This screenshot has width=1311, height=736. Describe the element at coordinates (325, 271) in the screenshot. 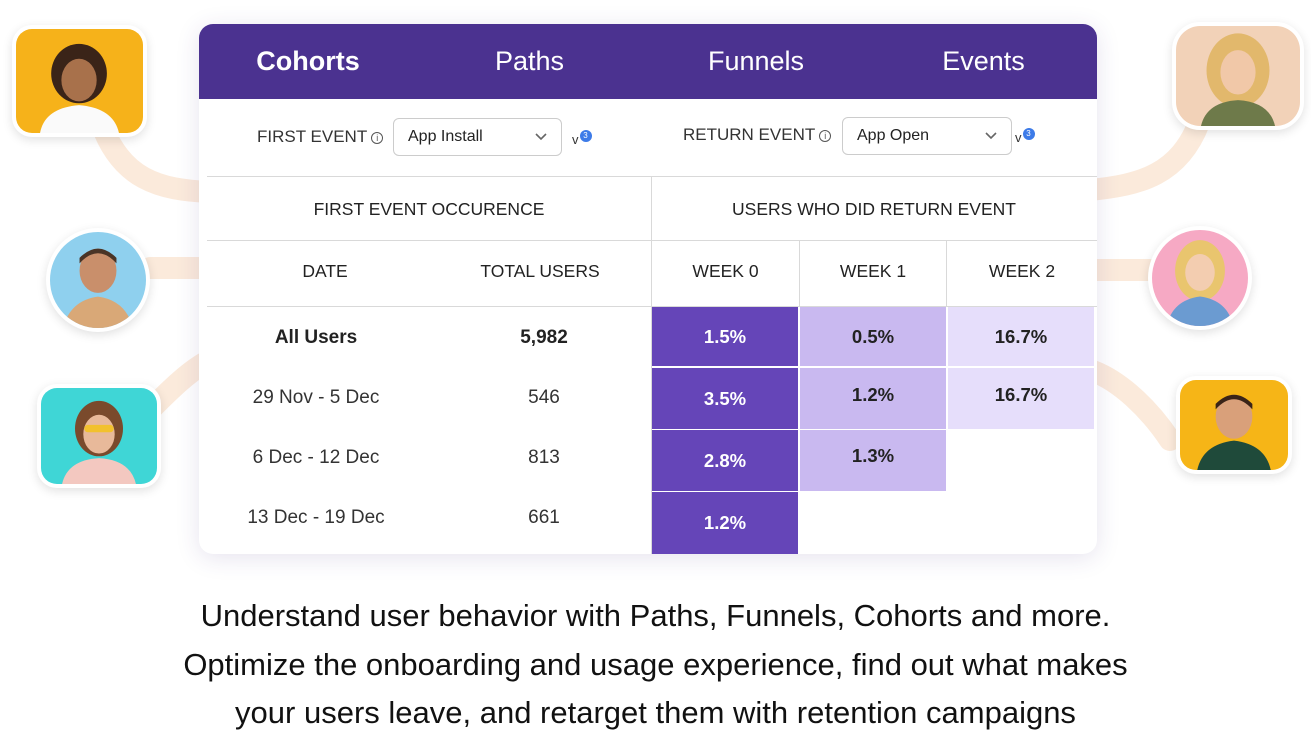

I see `column-header-date: DATE` at that location.